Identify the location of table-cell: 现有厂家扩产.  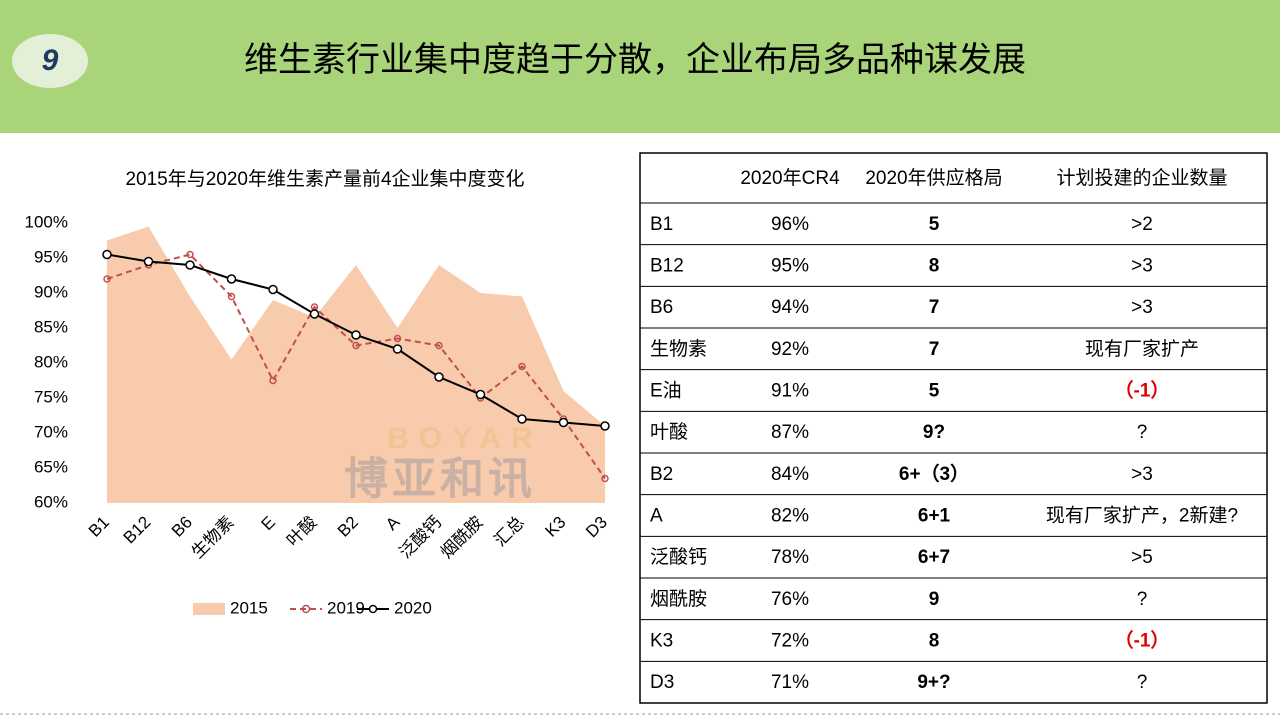
(1142, 349).